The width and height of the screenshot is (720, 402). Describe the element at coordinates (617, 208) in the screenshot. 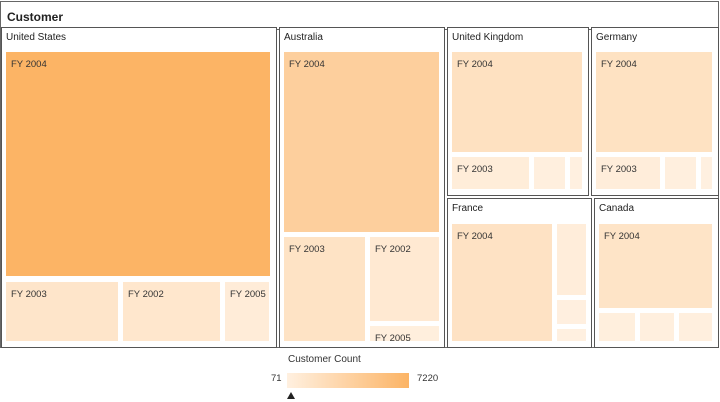

I see `treemap-group-label: Canada` at that location.